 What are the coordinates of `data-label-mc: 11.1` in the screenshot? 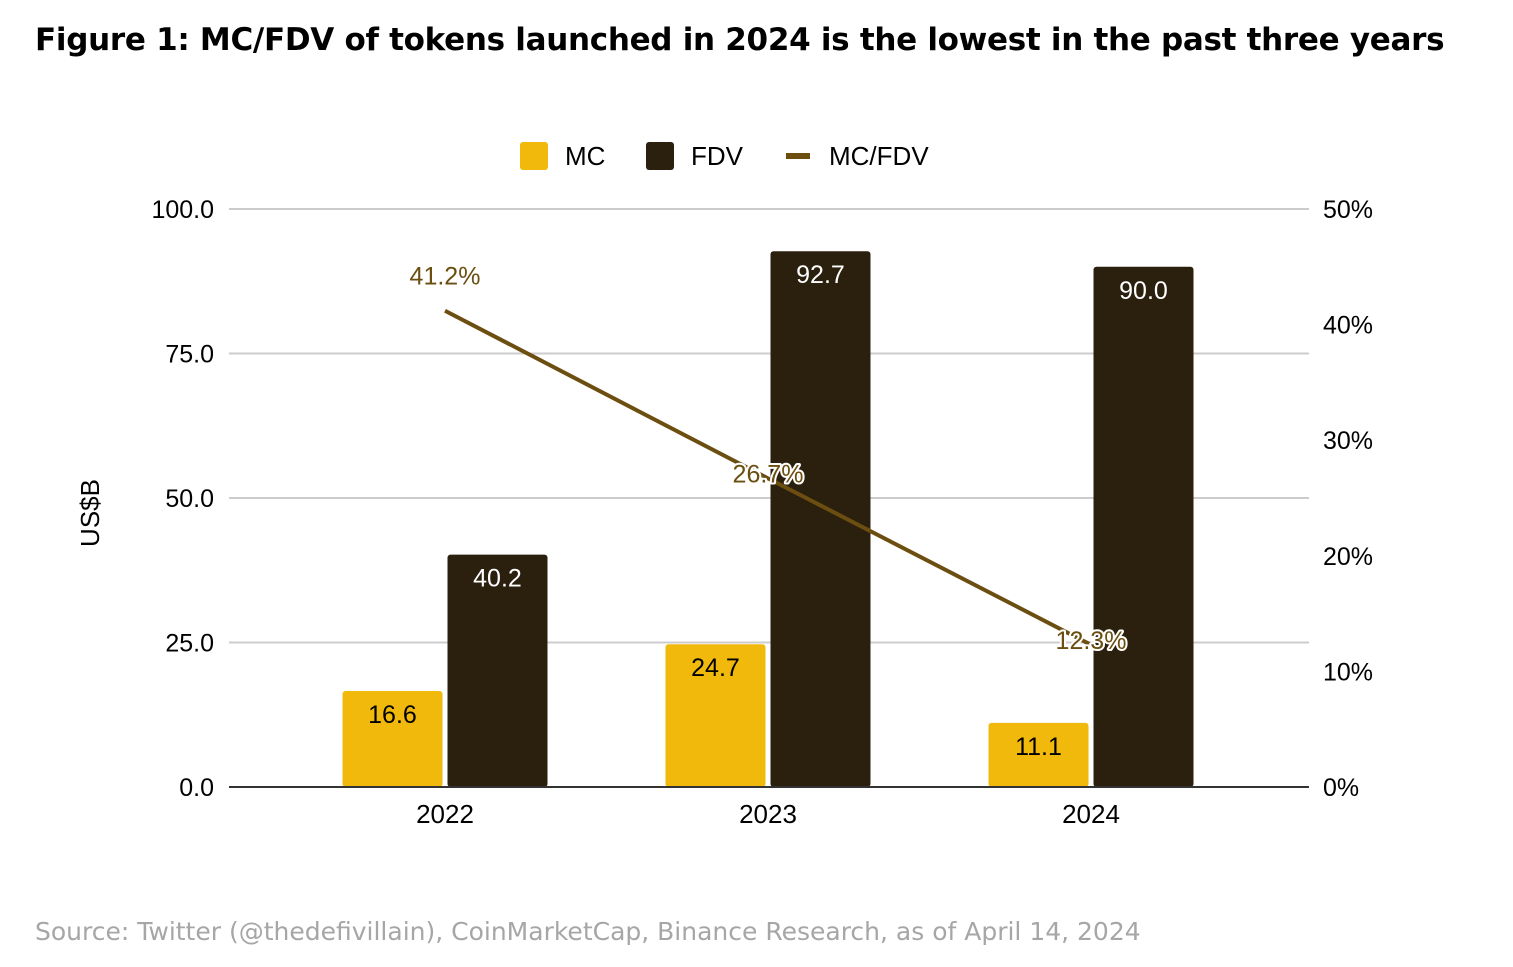 It's located at (1038, 747).